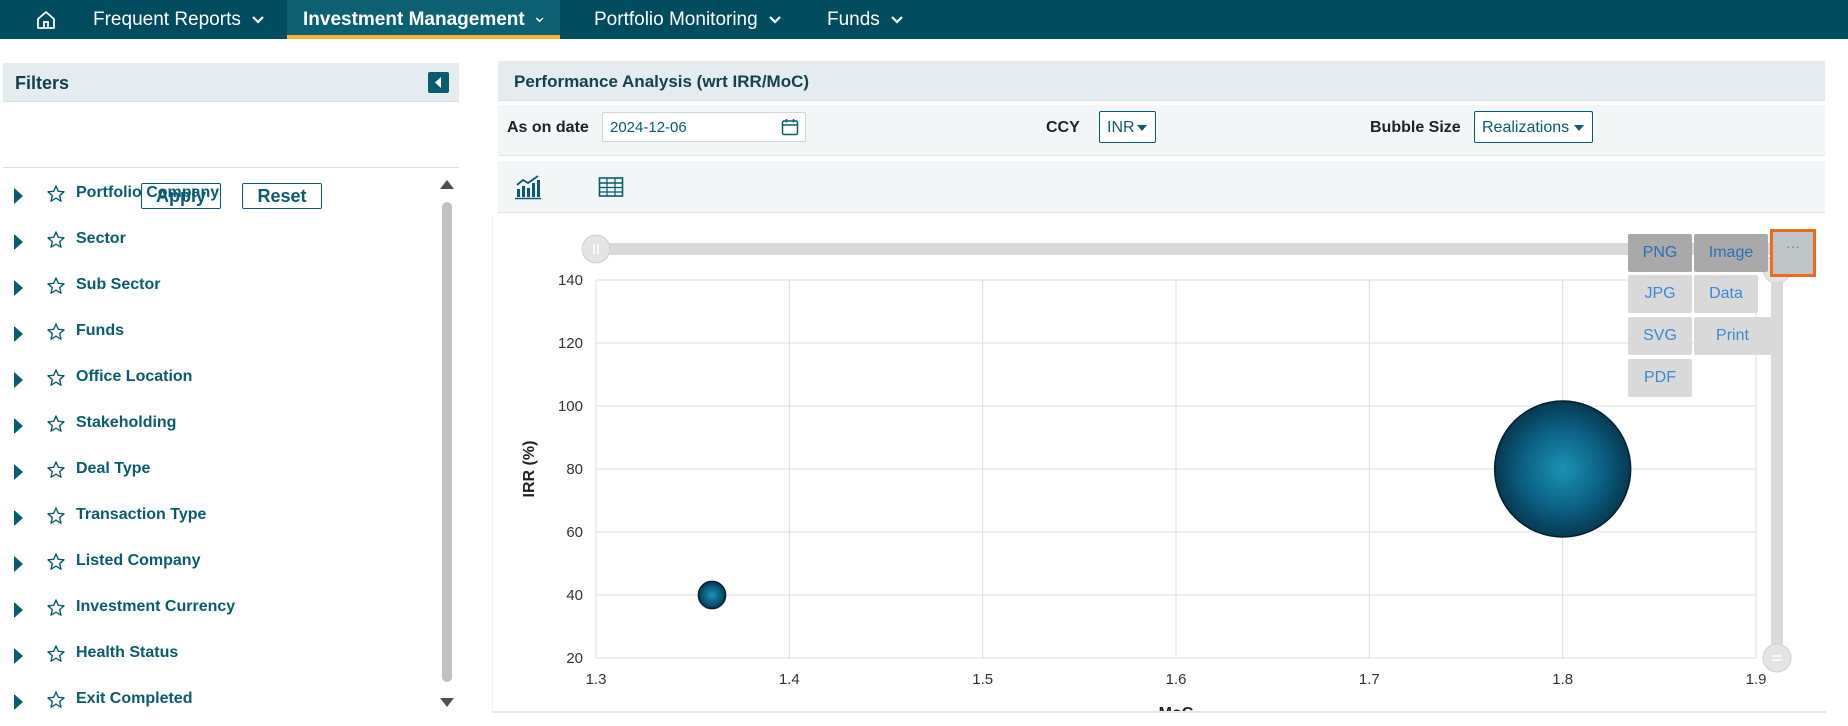  Describe the element at coordinates (1533, 127) in the screenshot. I see `bubble-size-select: Realizations` at that location.